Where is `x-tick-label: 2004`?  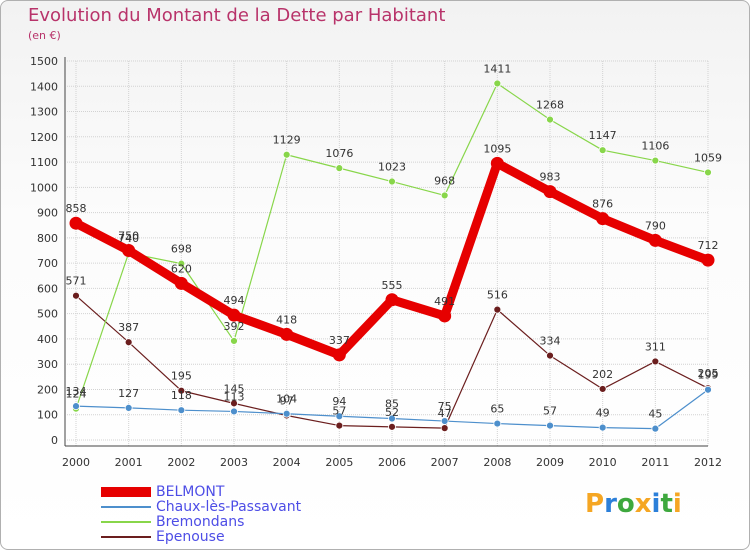
x-tick-label: 2004 is located at coordinates (287, 462).